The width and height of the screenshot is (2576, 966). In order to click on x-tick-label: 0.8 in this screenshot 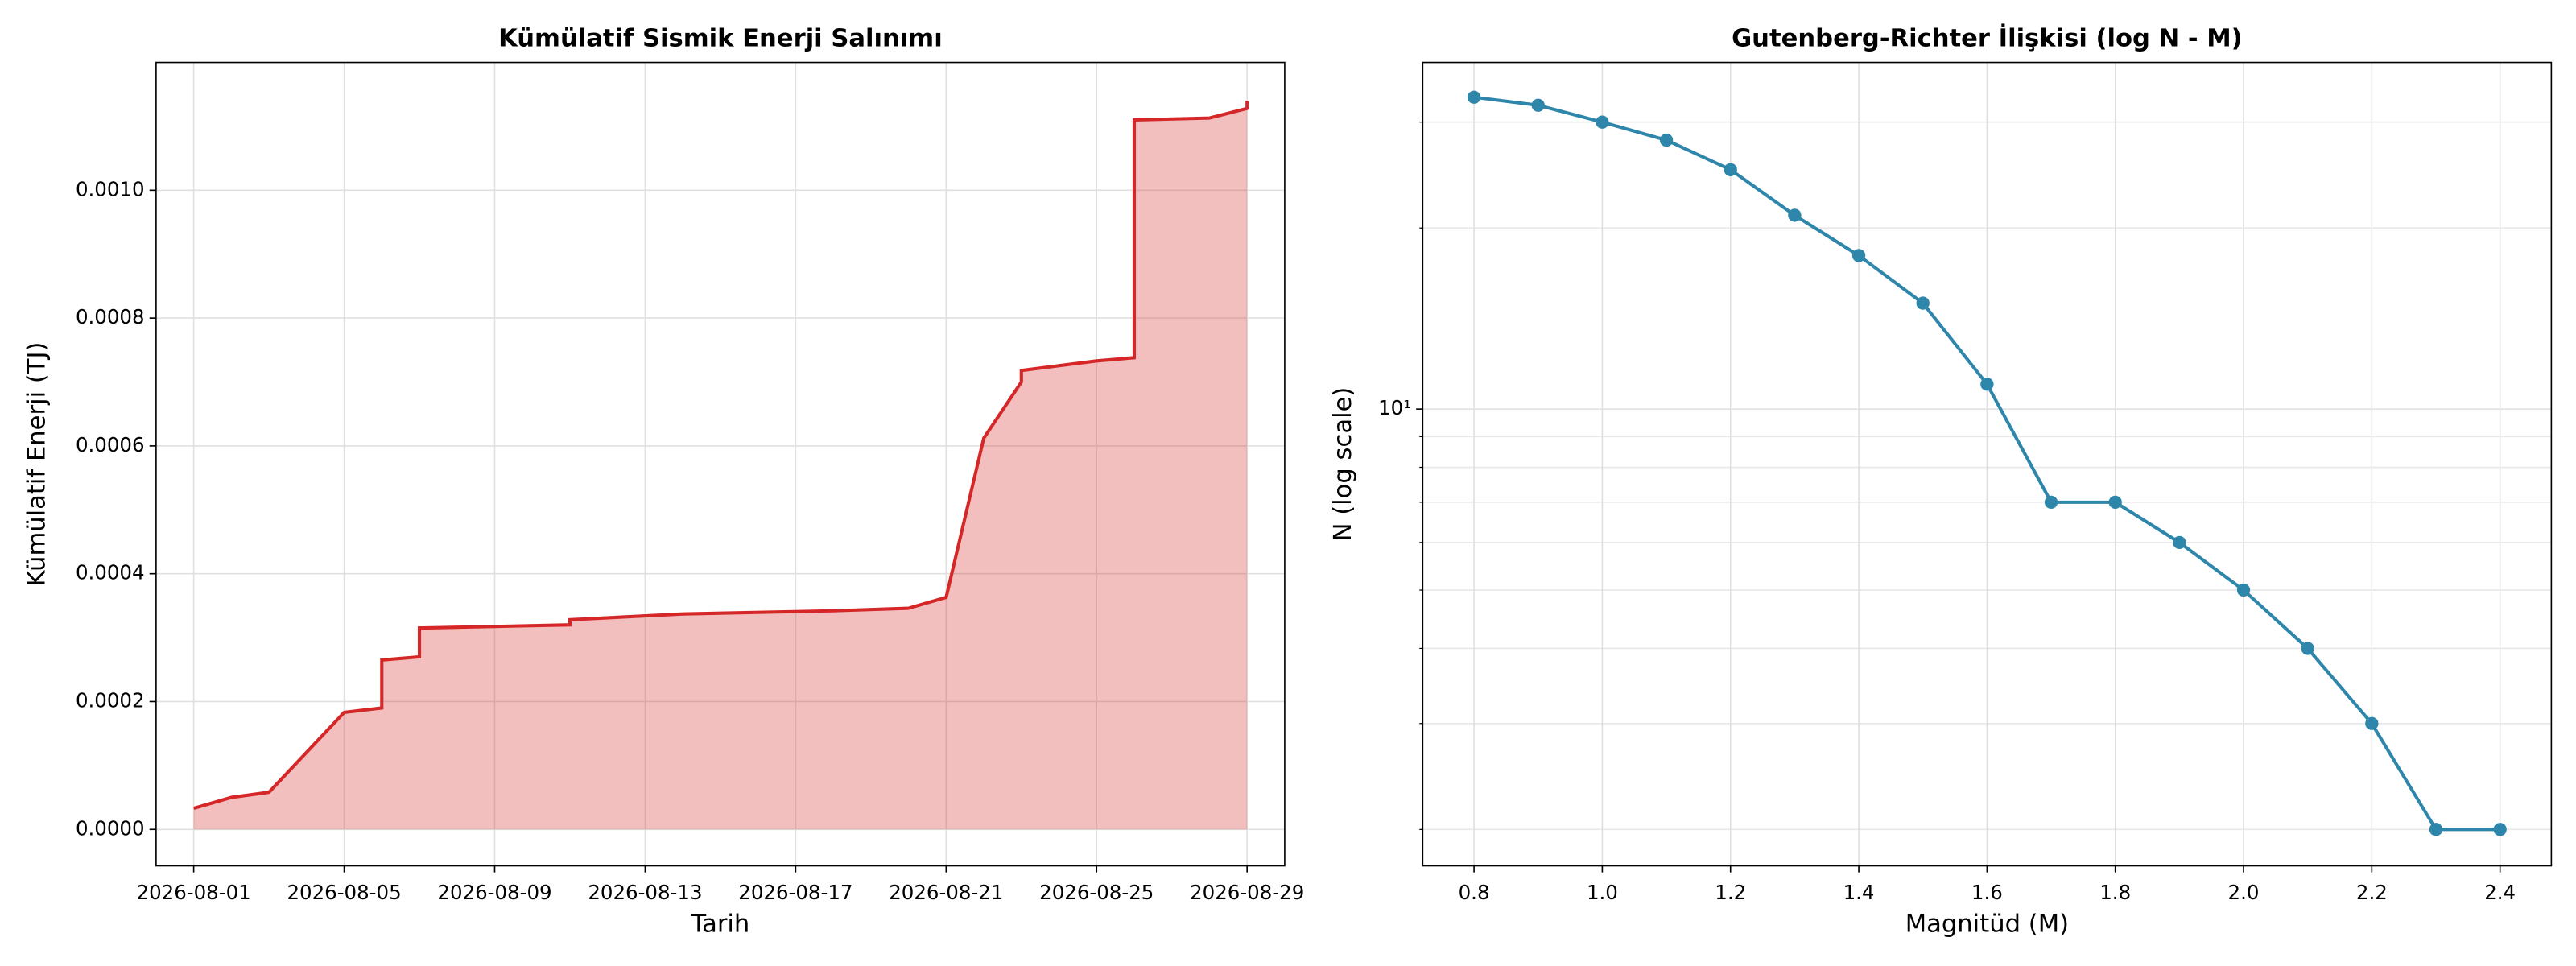, I will do `click(1474, 892)`.